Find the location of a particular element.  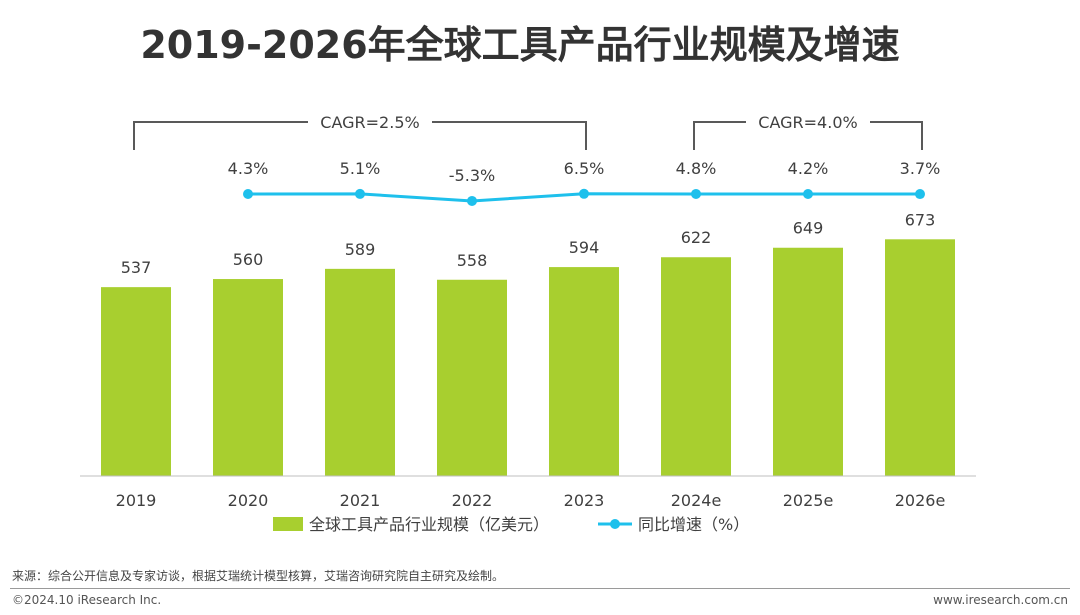

cagr-bracket-2-right is located at coordinates (896, 135).